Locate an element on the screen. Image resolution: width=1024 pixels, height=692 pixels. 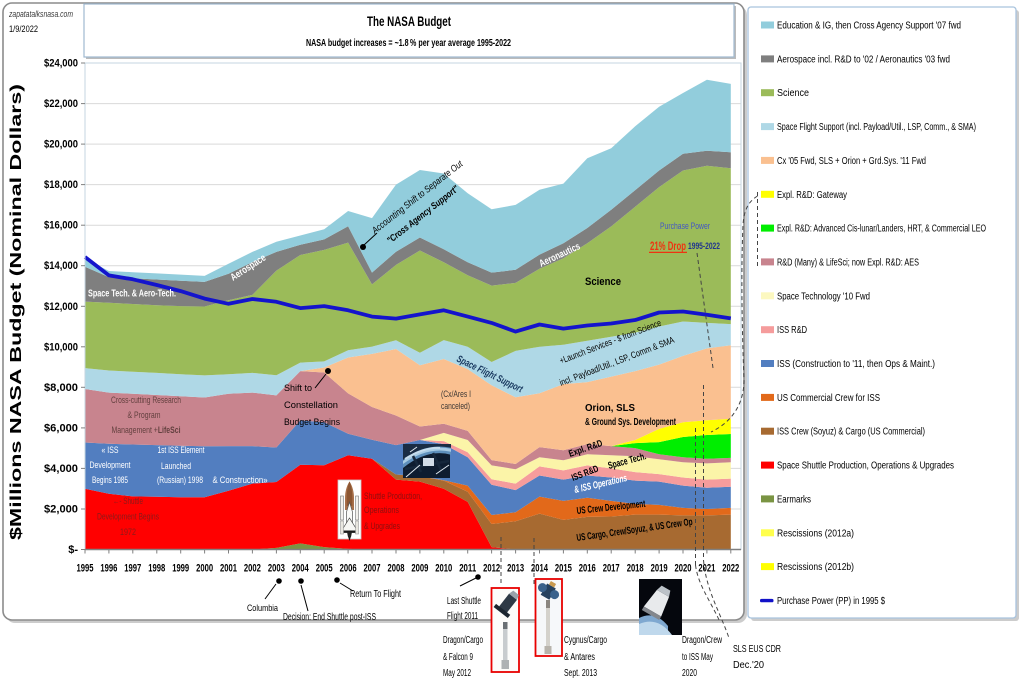
svg-text: Shift to is located at coordinates (298, 388).